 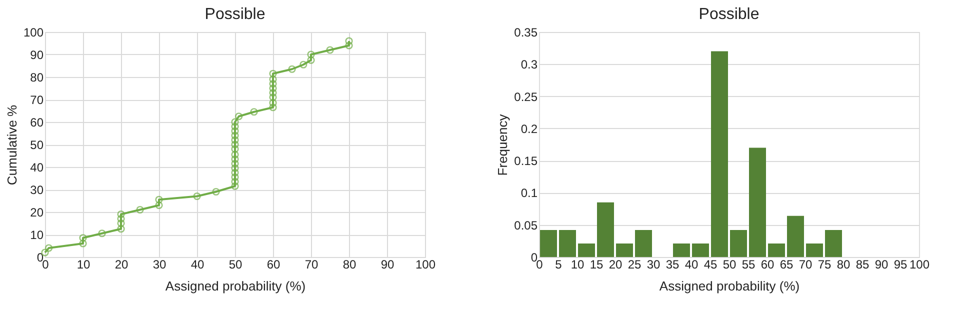 I want to click on x-tick-label: 15, so click(x=597, y=265).